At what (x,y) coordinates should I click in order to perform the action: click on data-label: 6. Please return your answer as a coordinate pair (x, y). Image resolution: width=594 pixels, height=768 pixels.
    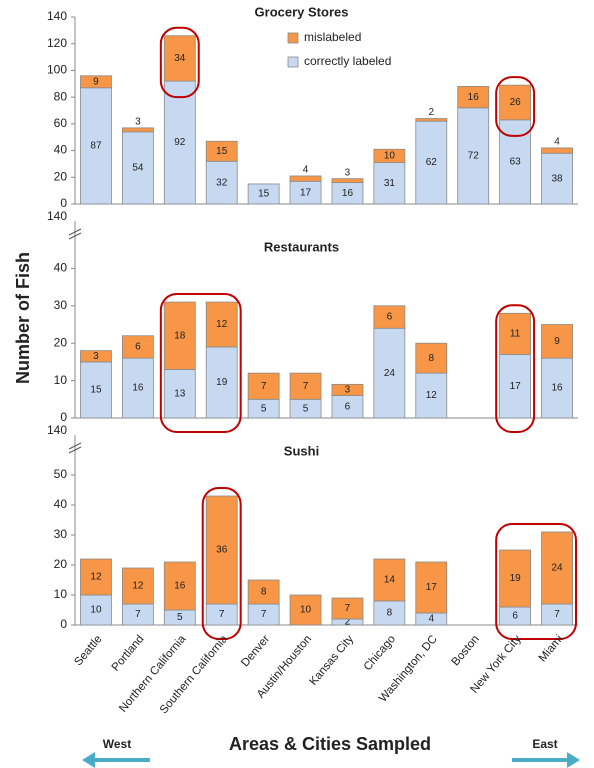
    Looking at the image, I should click on (390, 317).